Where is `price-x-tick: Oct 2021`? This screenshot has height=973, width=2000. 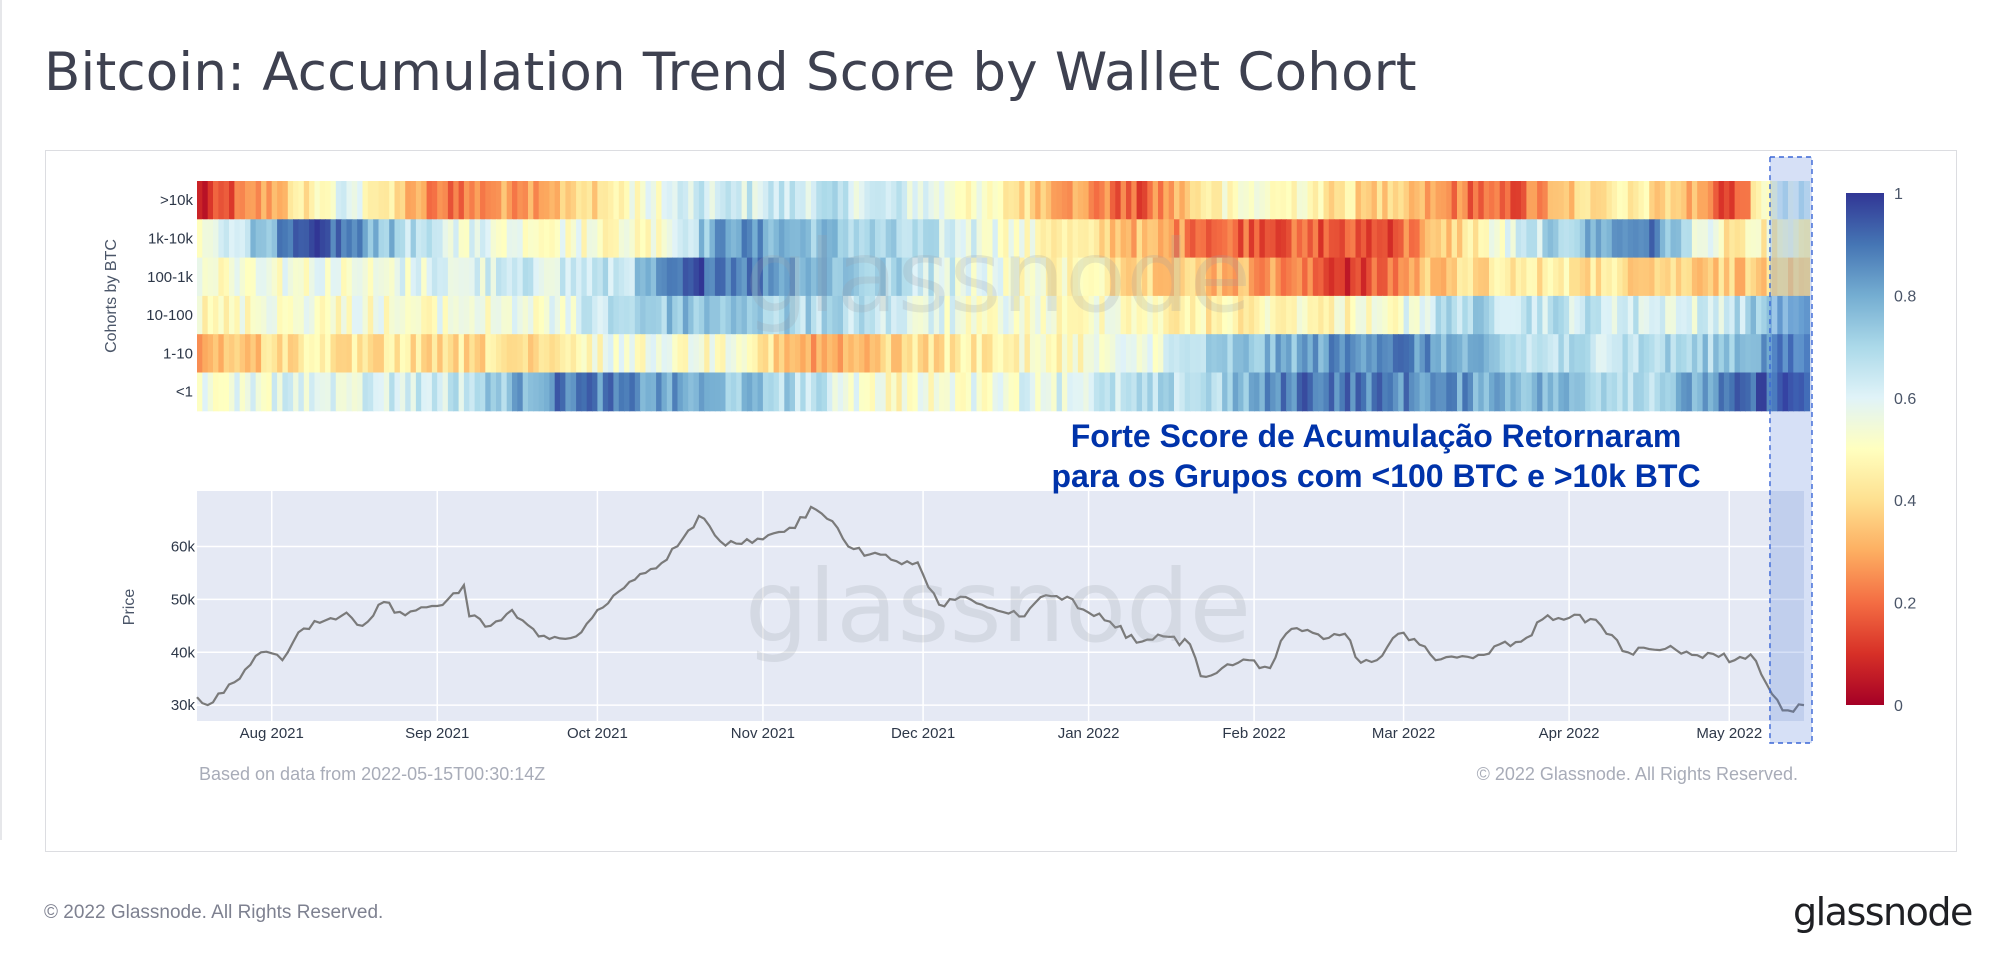 price-x-tick: Oct 2021 is located at coordinates (597, 733).